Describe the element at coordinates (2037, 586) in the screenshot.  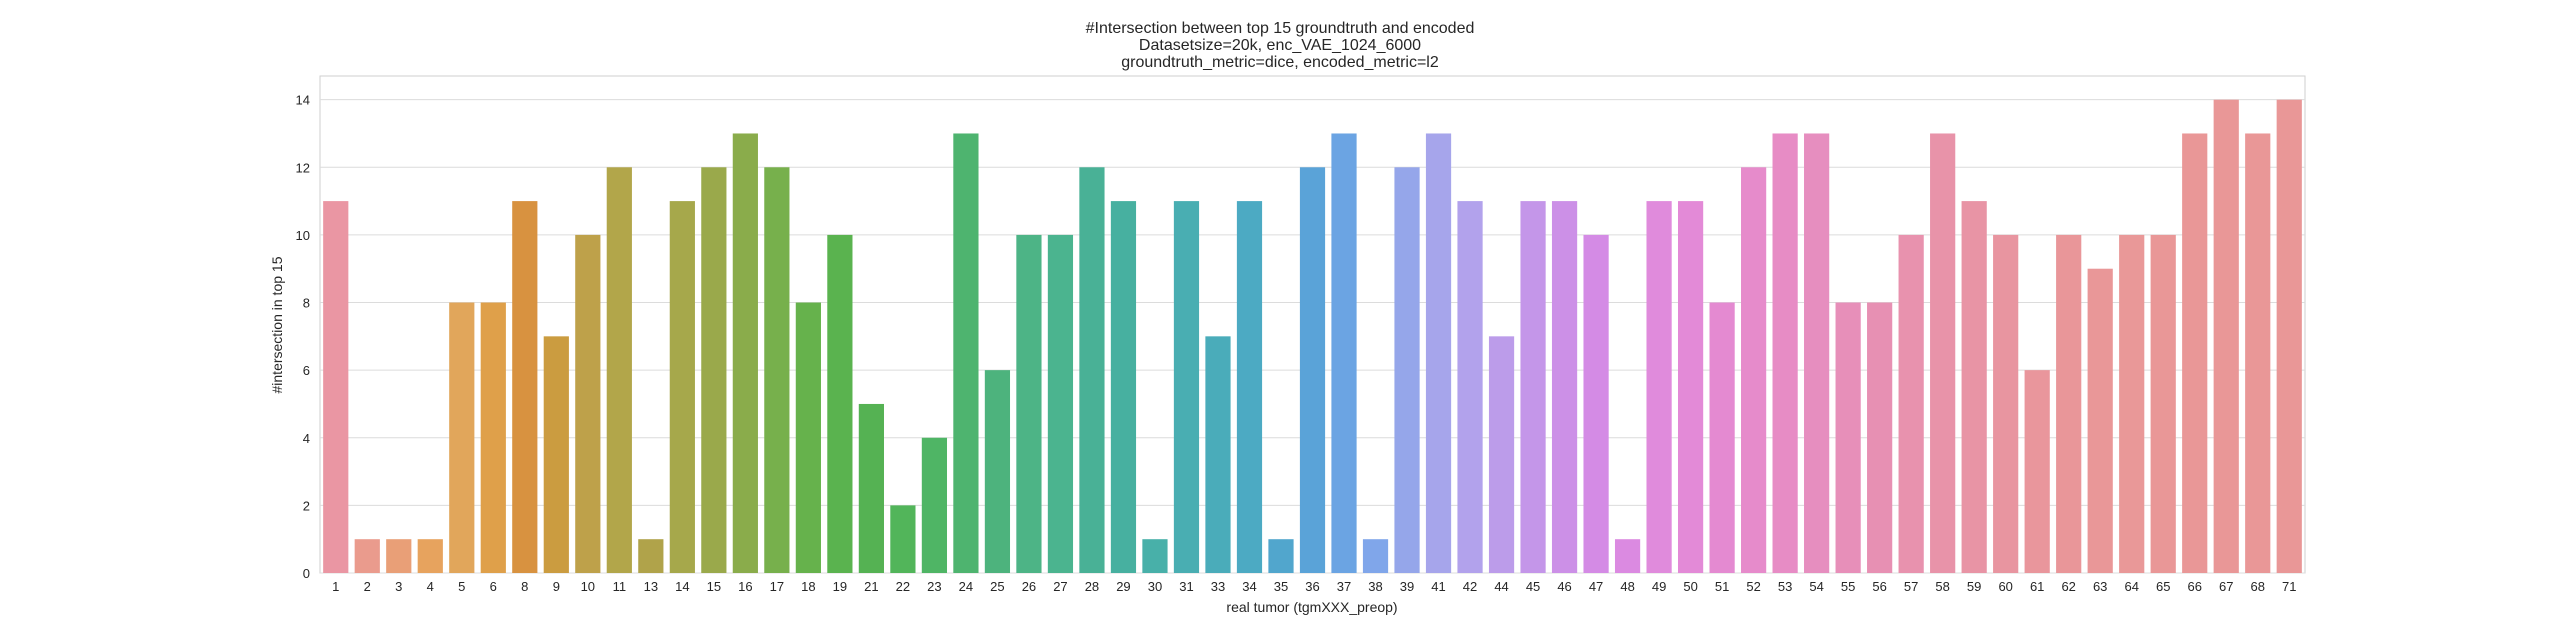
I see `x-tick-label: 61` at that location.